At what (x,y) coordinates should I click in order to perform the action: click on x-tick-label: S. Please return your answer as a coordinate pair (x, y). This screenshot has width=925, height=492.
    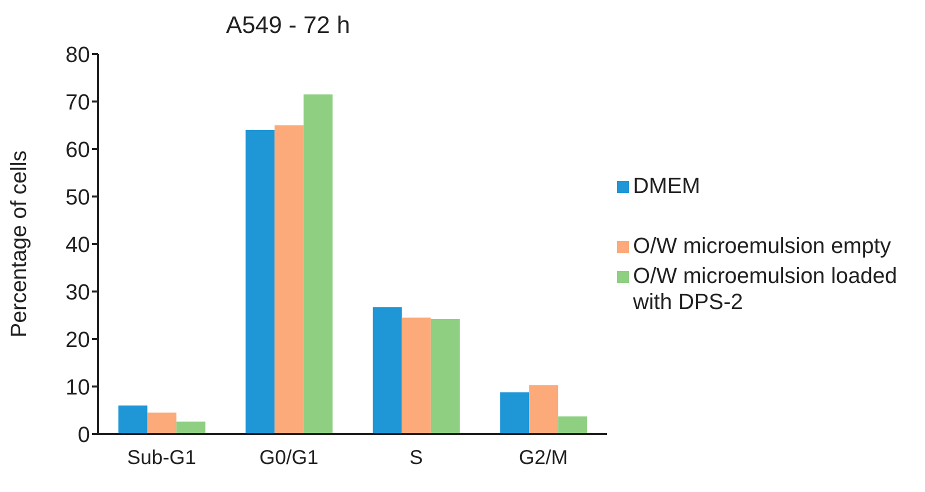
    Looking at the image, I should click on (416, 458).